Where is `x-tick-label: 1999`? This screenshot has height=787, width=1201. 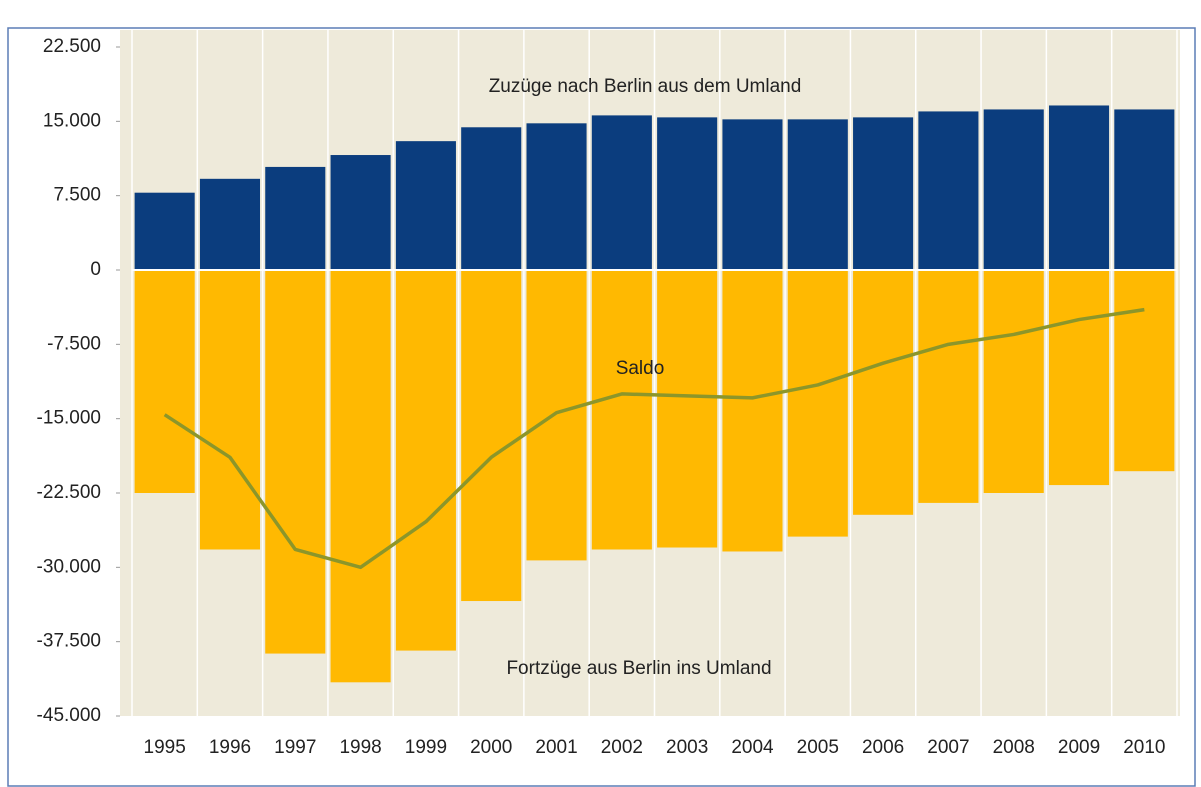
x-tick-label: 1999 is located at coordinates (426, 747).